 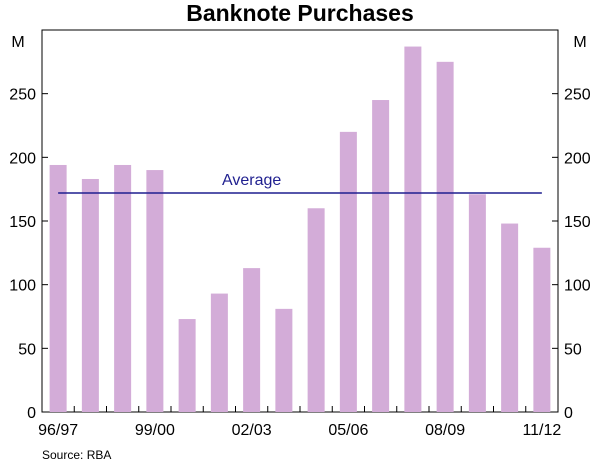 I want to click on y-axis-unit-left: M, so click(x=17, y=42).